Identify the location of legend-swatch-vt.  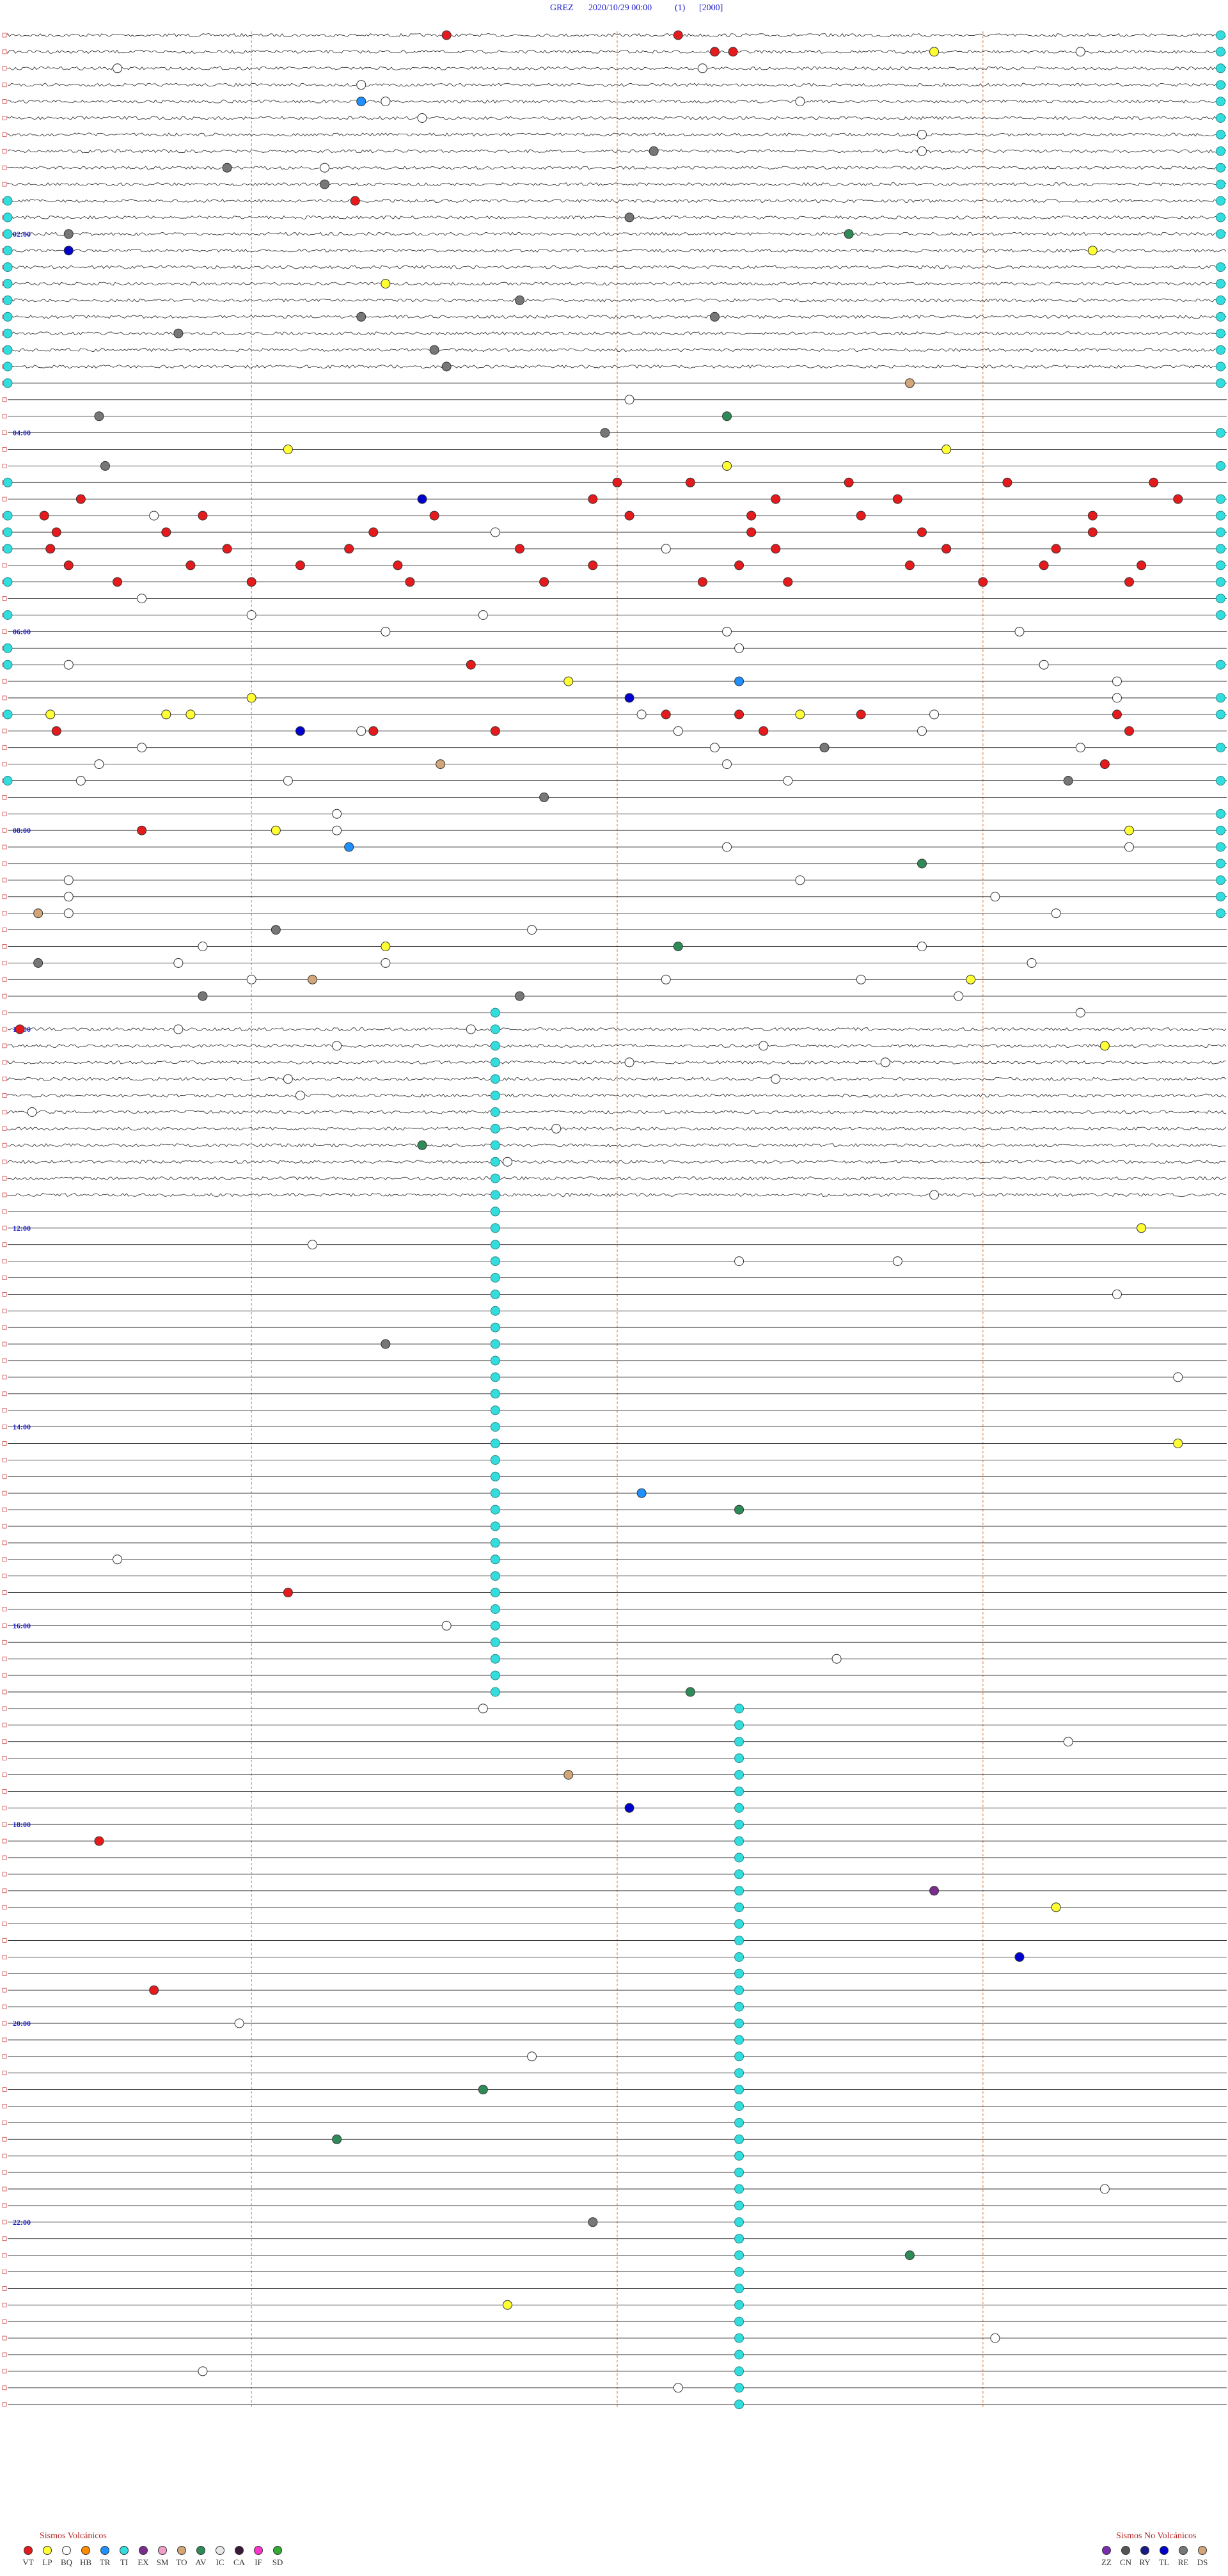
(28, 2550).